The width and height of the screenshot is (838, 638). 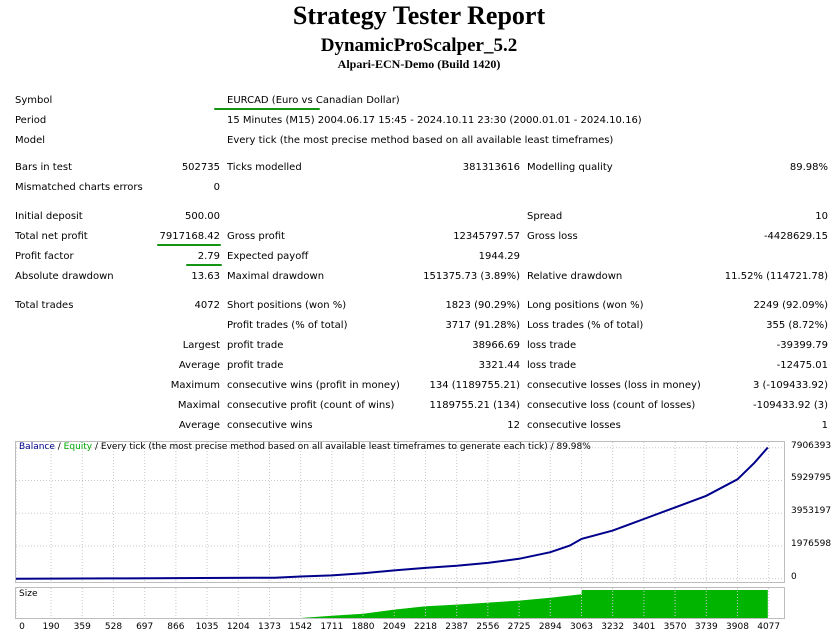 I want to click on y-tick-label: 3953197, so click(x=811, y=511).